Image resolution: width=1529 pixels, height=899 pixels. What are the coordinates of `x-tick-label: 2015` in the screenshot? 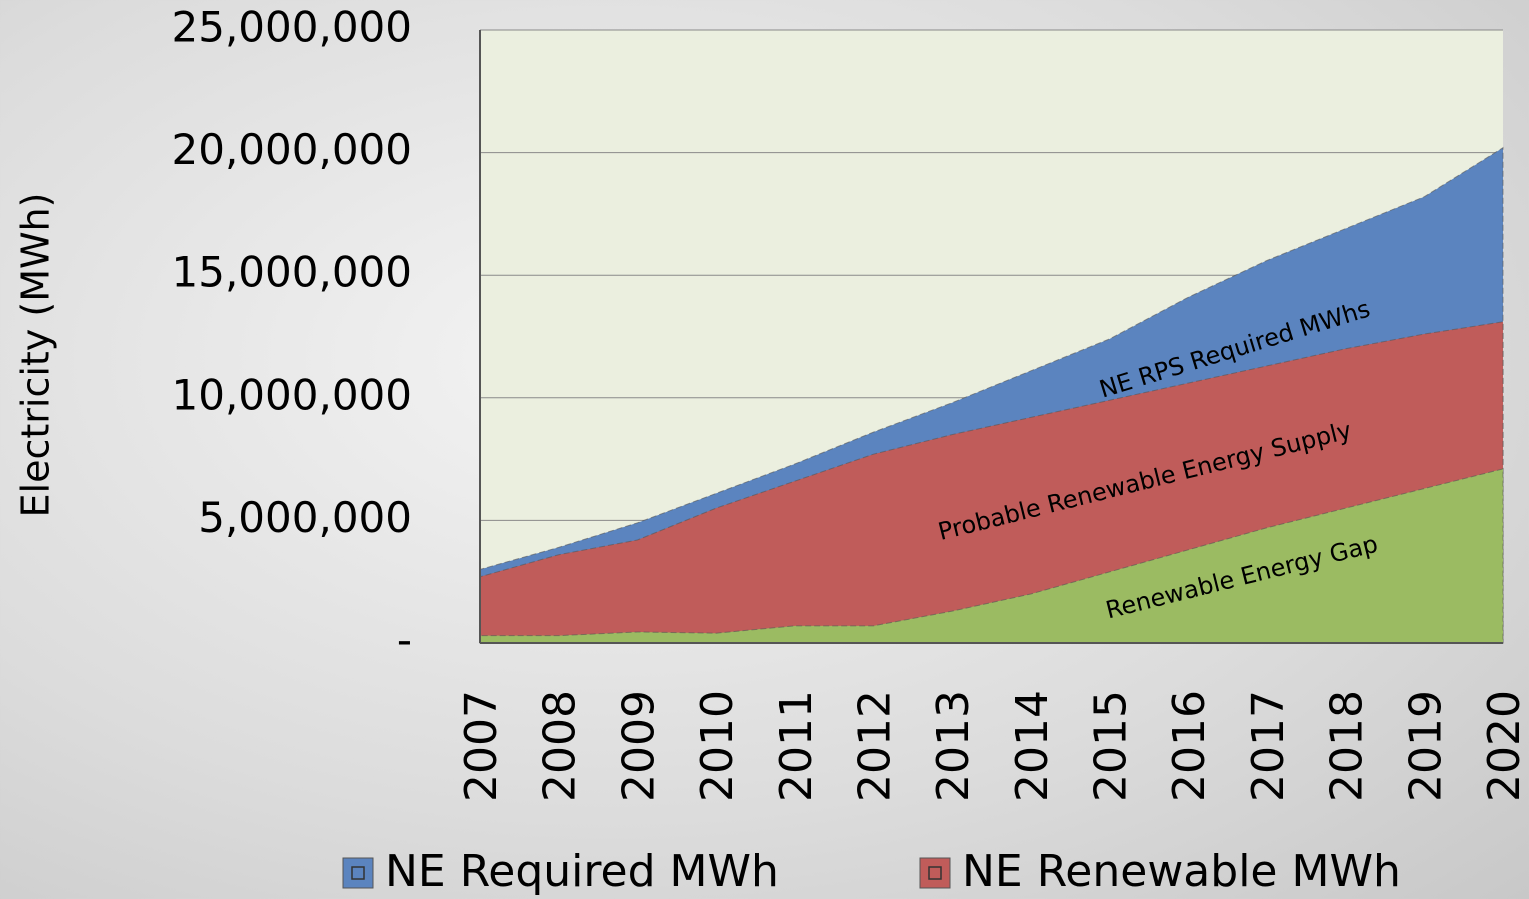 It's located at (1111, 746).